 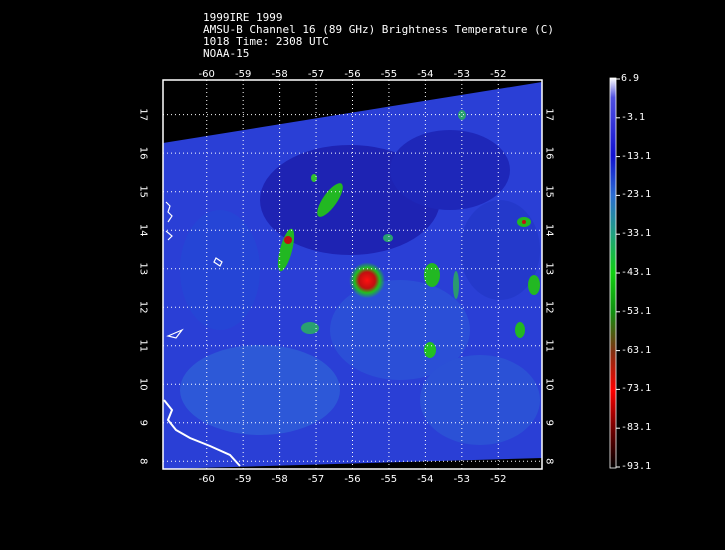 I want to click on lat-tick-label-right: 14, so click(x=549, y=230).